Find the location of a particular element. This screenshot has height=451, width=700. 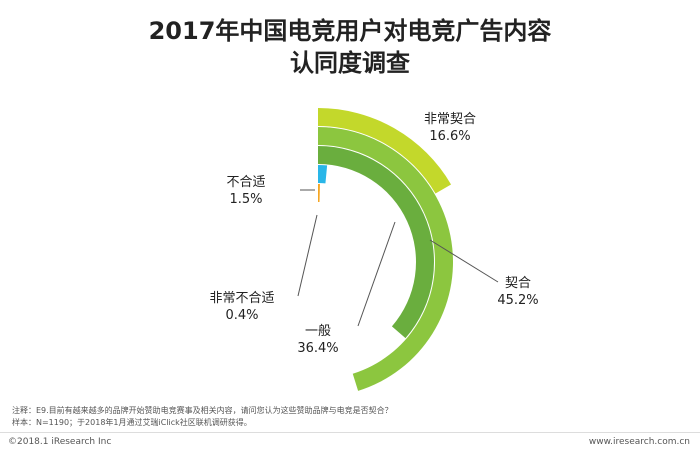

value-label-neutral: 36.4% is located at coordinates (317, 348).